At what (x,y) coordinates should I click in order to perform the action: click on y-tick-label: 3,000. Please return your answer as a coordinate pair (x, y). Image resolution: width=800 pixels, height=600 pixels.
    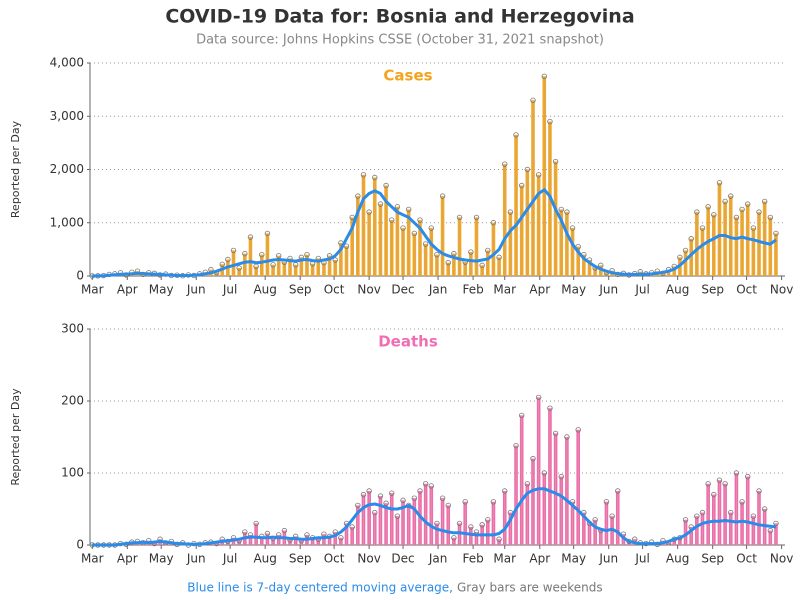
    Looking at the image, I should click on (67, 116).